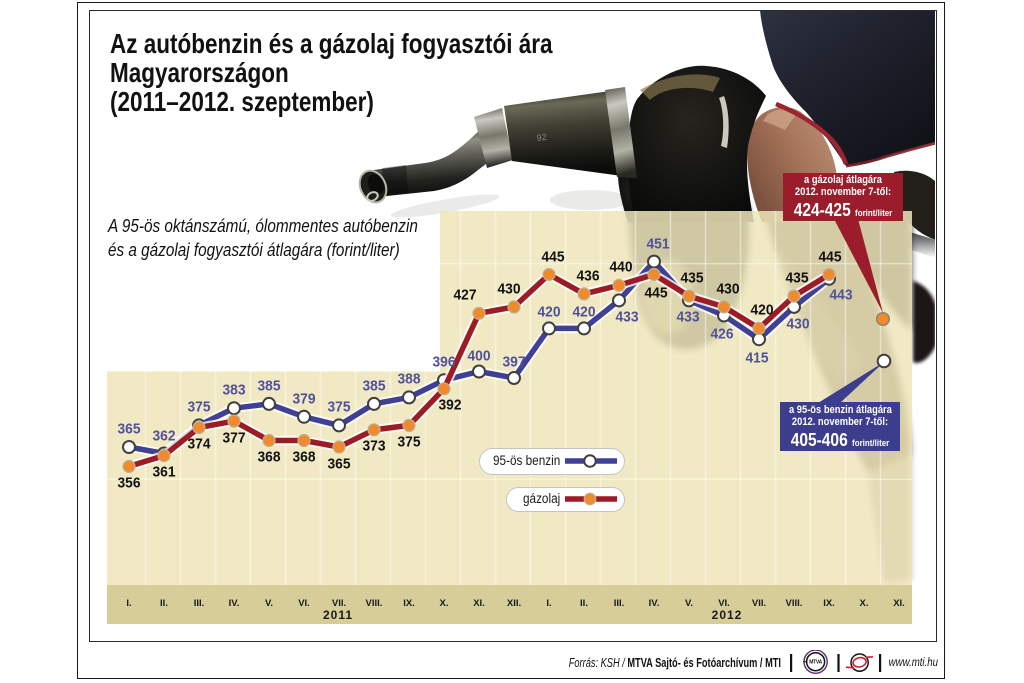 The image size is (1024, 683). I want to click on svg-text: 92, so click(541, 137).